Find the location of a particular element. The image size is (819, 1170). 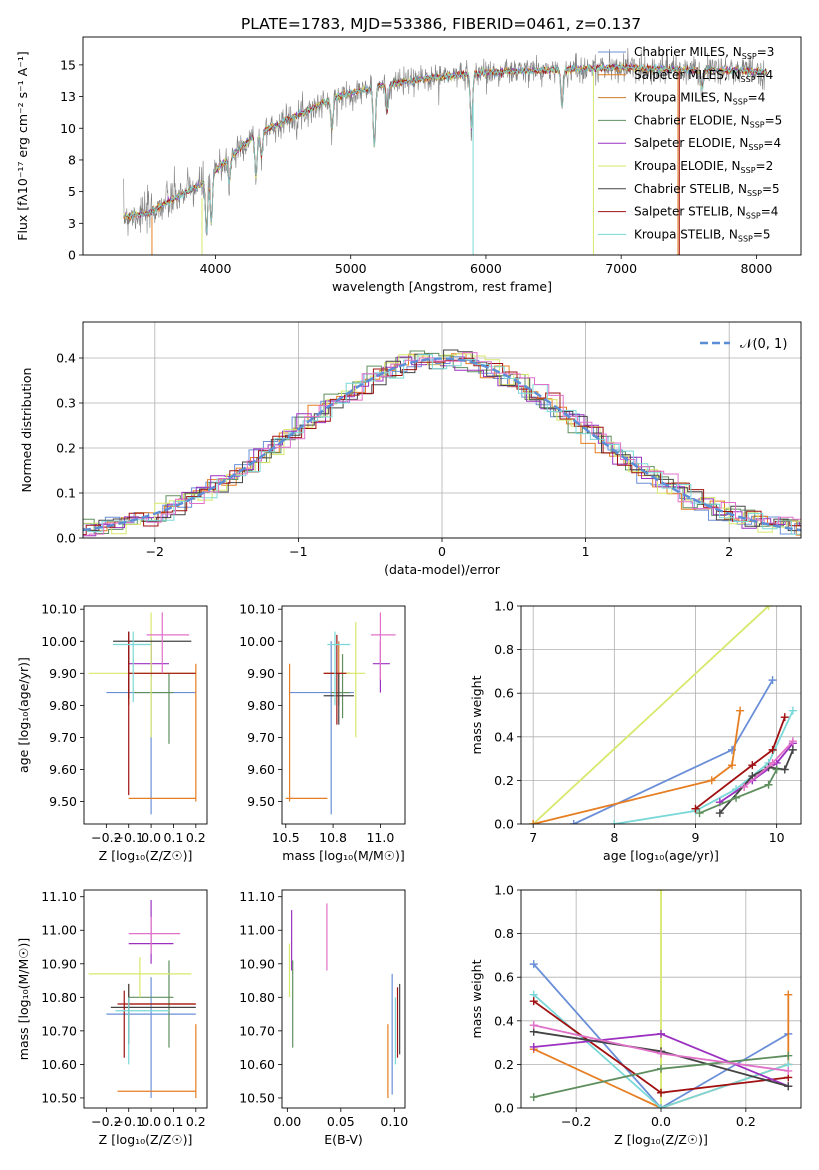

massweight-vs-z-ytick-label: 0.2 is located at coordinates (504, 1064).